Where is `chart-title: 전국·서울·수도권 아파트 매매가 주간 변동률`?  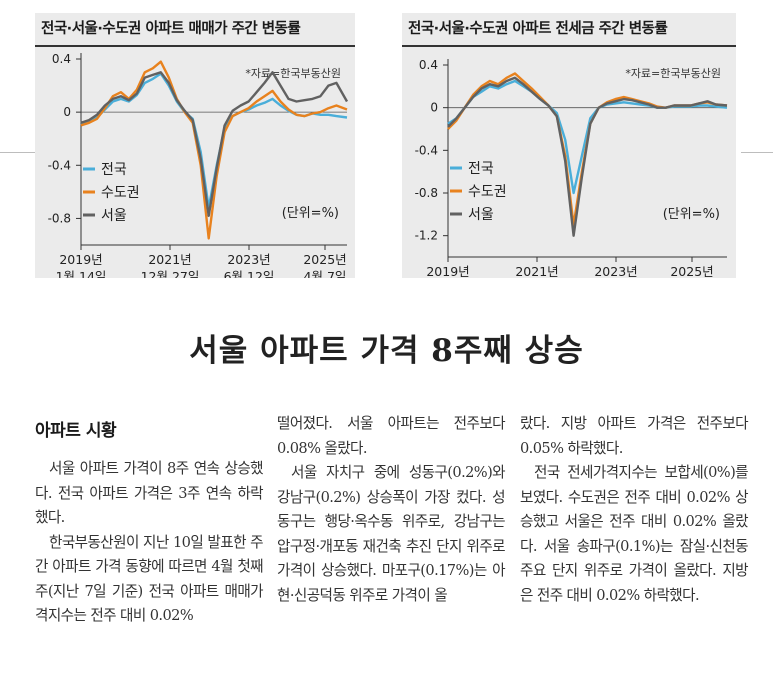 chart-title: 전국·서울·수도권 아파트 매매가 주간 변동률 is located at coordinates (171, 29).